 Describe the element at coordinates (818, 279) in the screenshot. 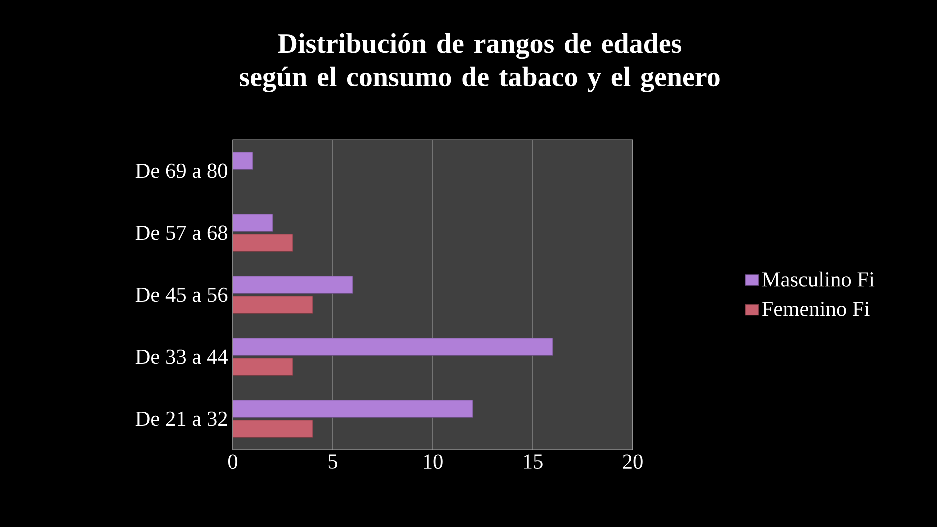

I see `legend-label: Masculino Fi` at that location.